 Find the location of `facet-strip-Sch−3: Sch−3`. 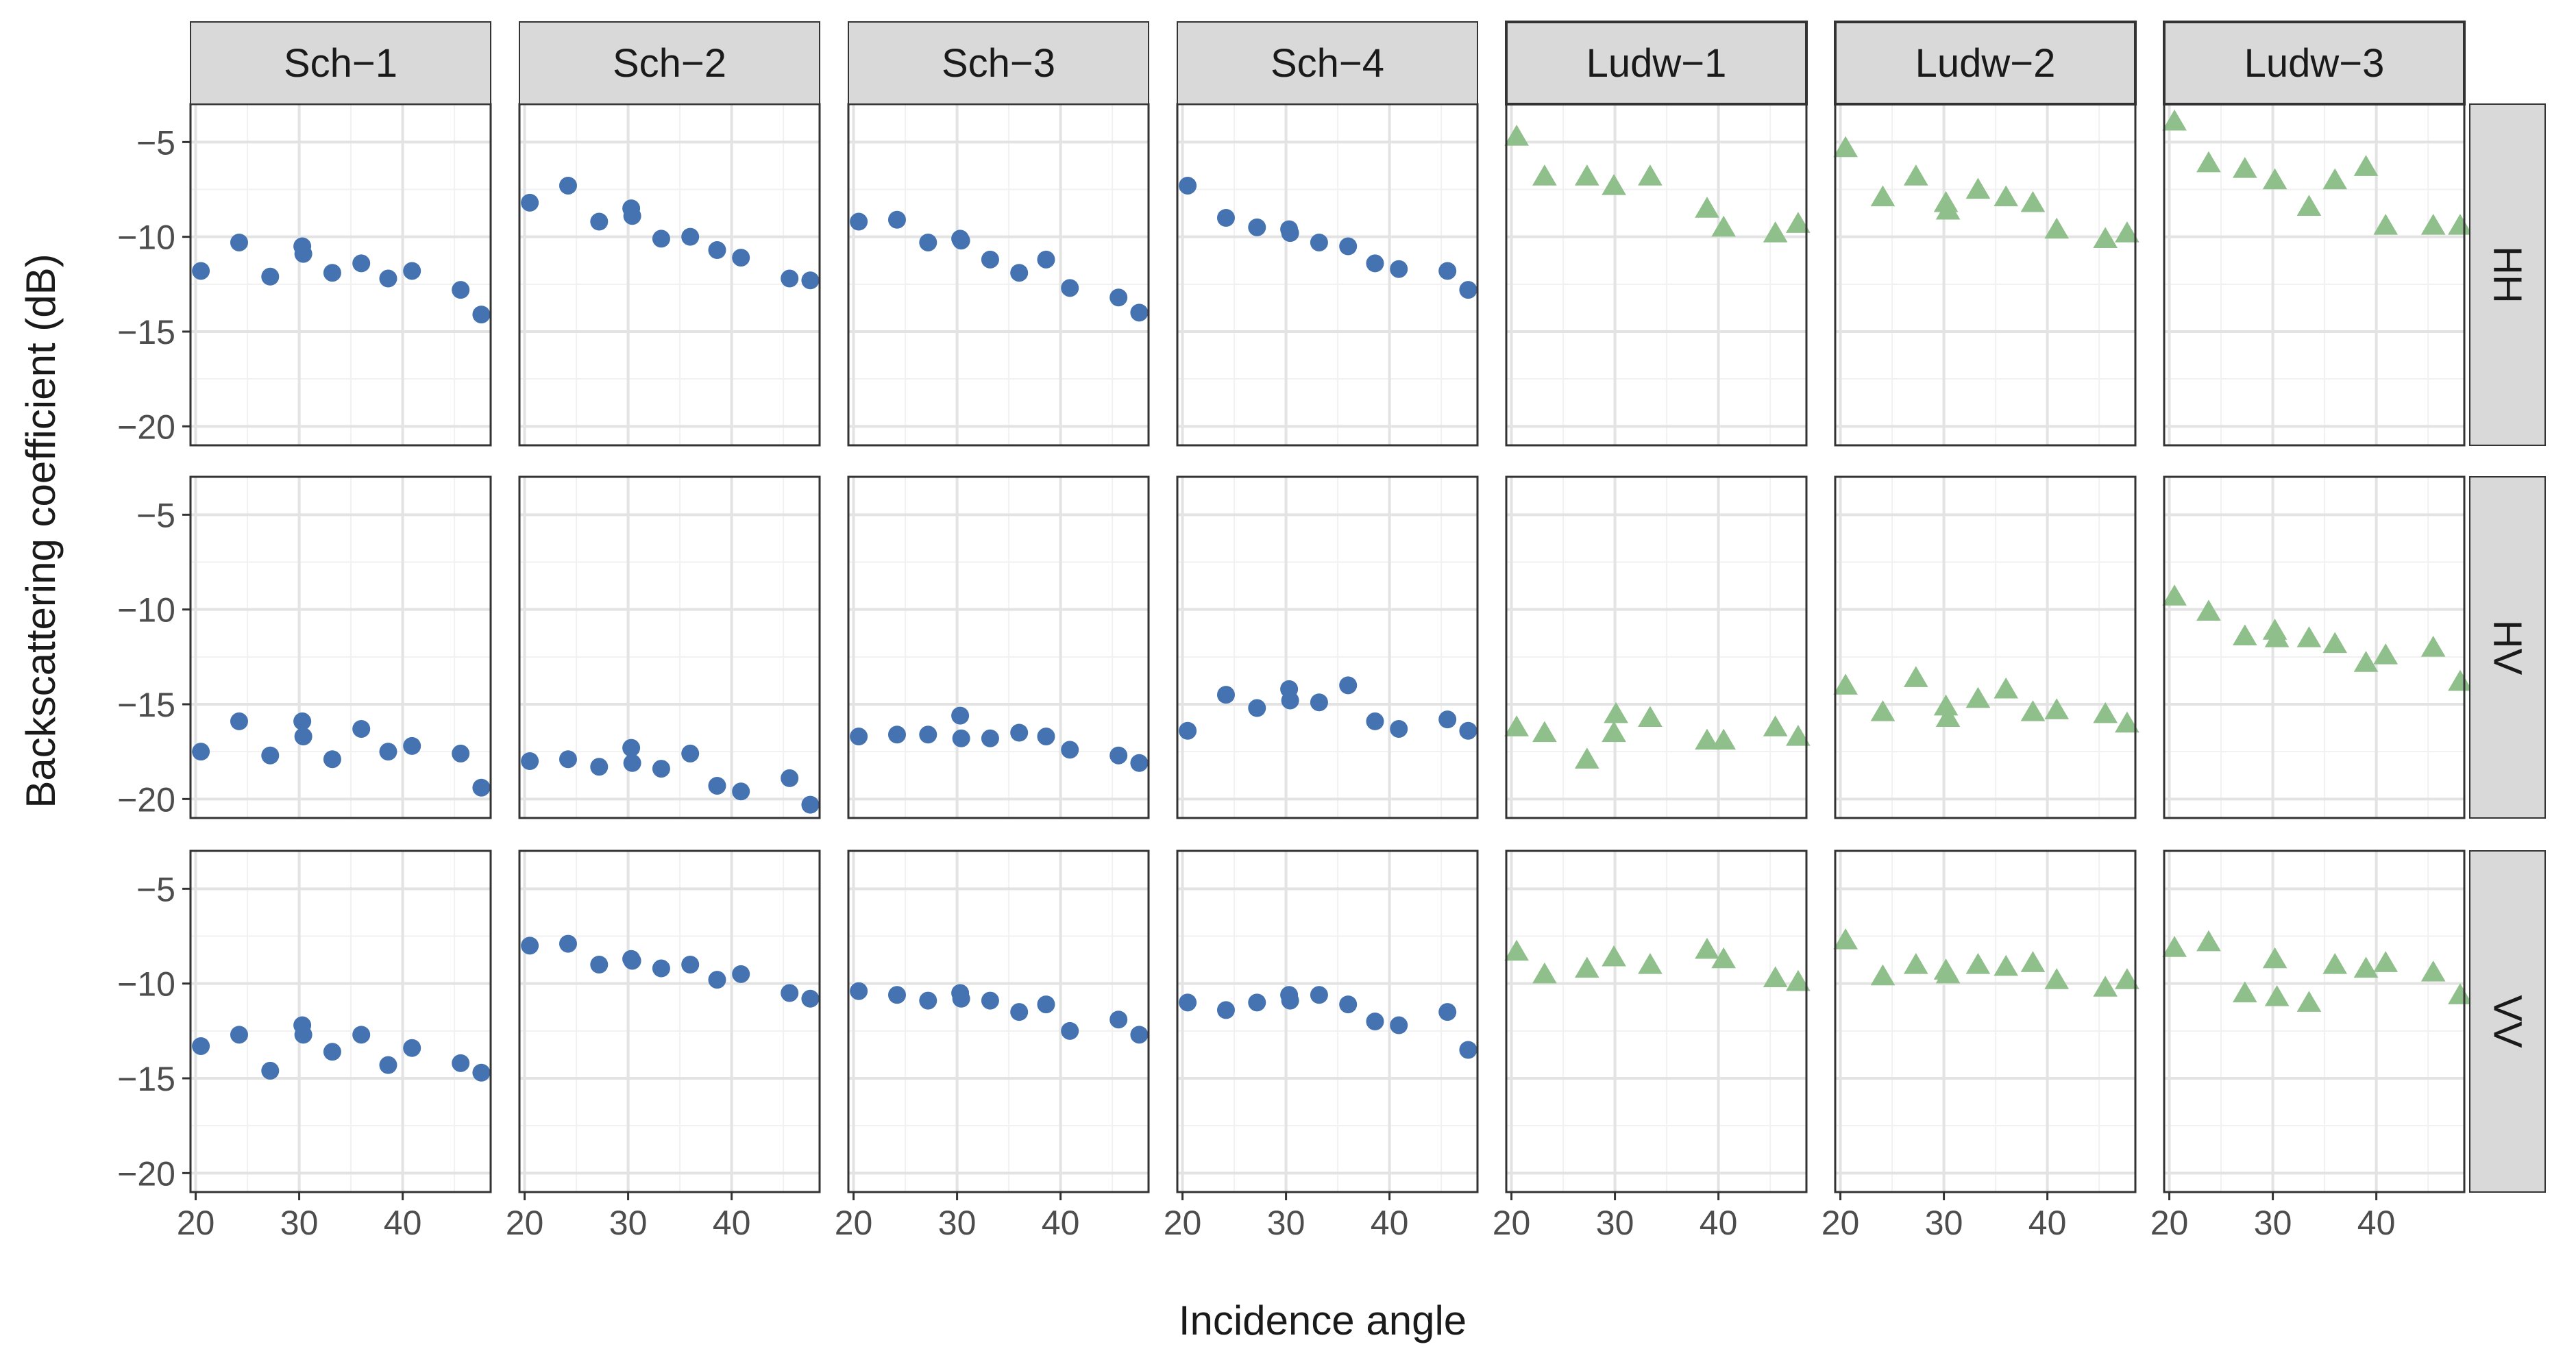

facet-strip-Sch−3: Sch−3 is located at coordinates (999, 63).